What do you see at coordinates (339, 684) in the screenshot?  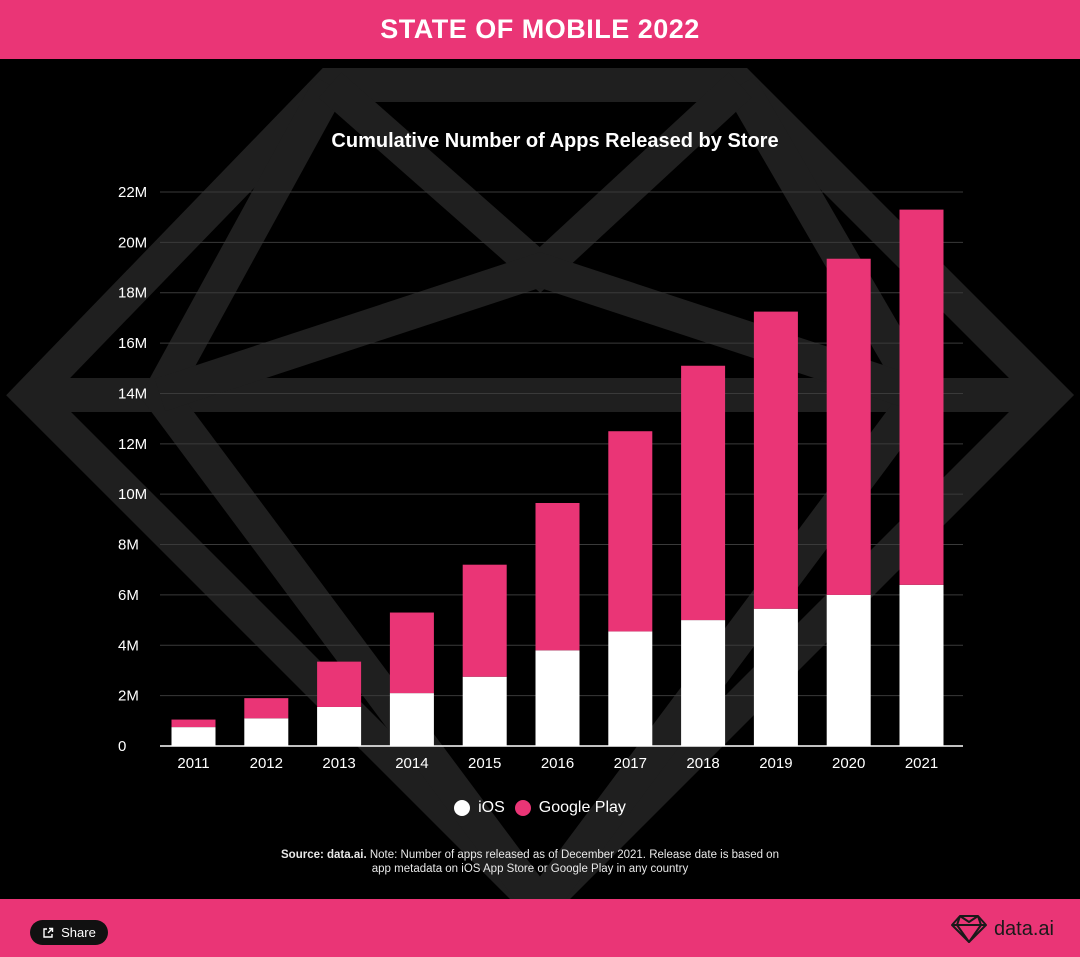 I see `bar-google-play-2013` at bounding box center [339, 684].